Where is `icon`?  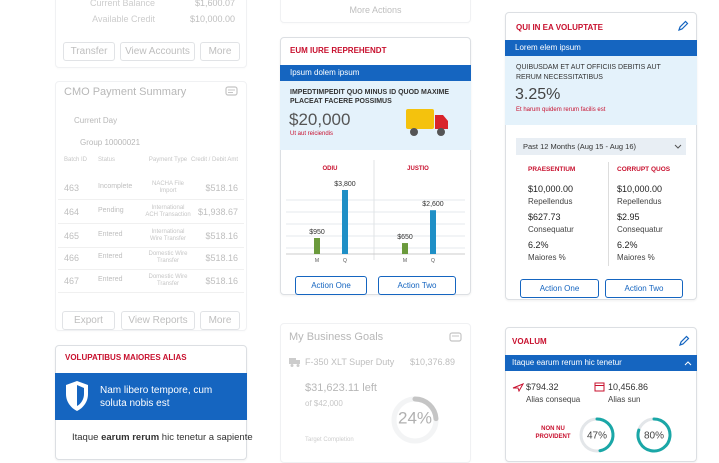
icon is located at coordinates (455, 337).